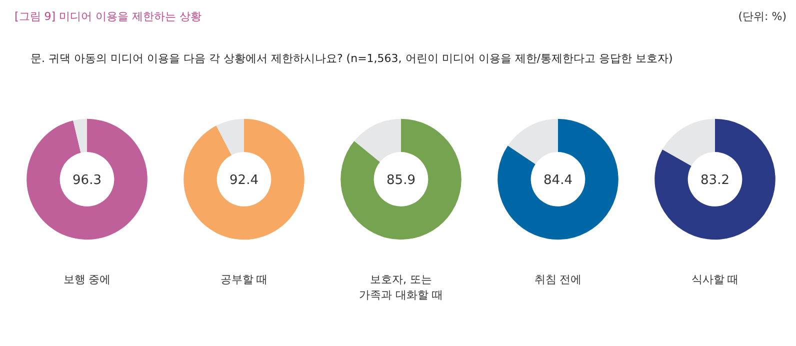 Image resolution: width=796 pixels, height=346 pixels. Describe the element at coordinates (351, 58) in the screenshot. I see `text: 문. 귀댁 아동의 미디어 이용을 다음 각 상황에서 제한하시나요? (n=1,563, 어린이 미디어 이용을 제한/통제한다고 응답한 보호자)` at that location.